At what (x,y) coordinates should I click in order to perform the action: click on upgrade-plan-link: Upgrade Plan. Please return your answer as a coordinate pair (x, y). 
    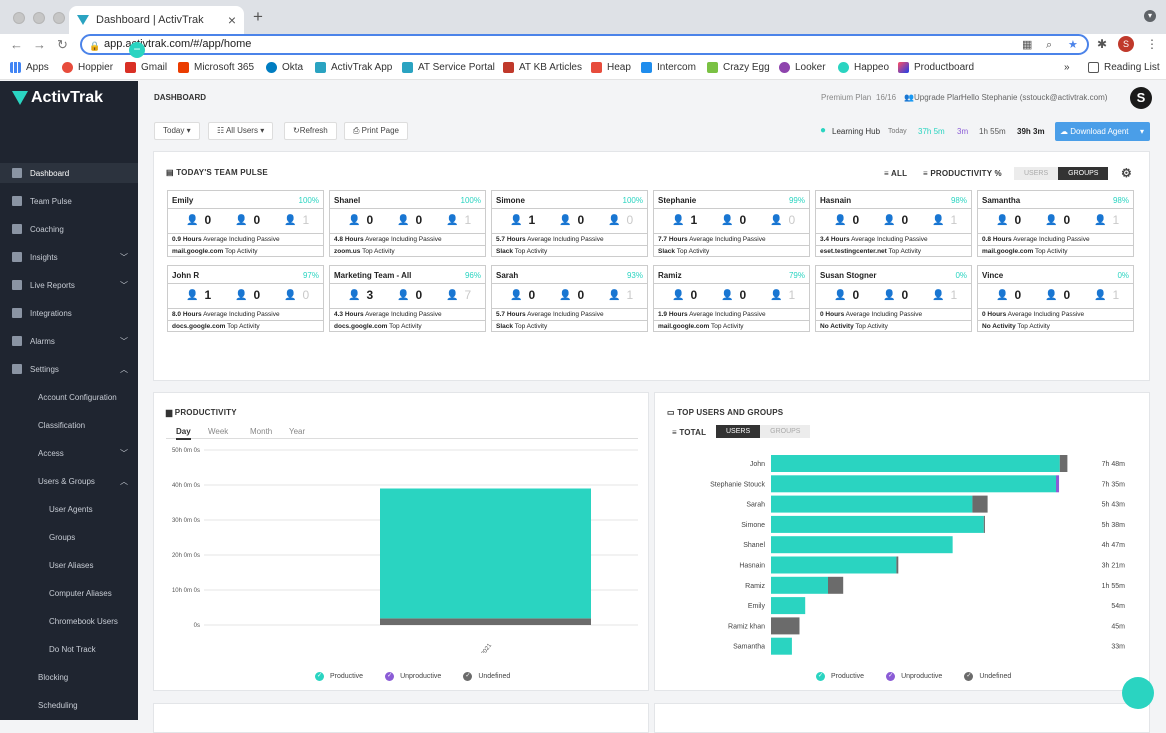
    Looking at the image, I should click on (938, 97).